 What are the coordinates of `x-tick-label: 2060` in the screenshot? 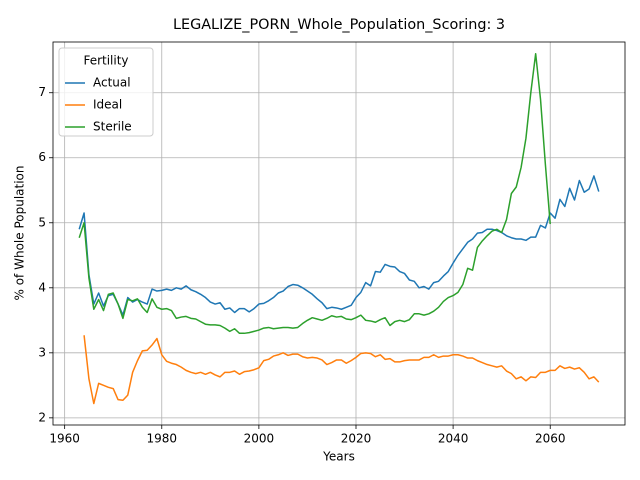 It's located at (550, 439).